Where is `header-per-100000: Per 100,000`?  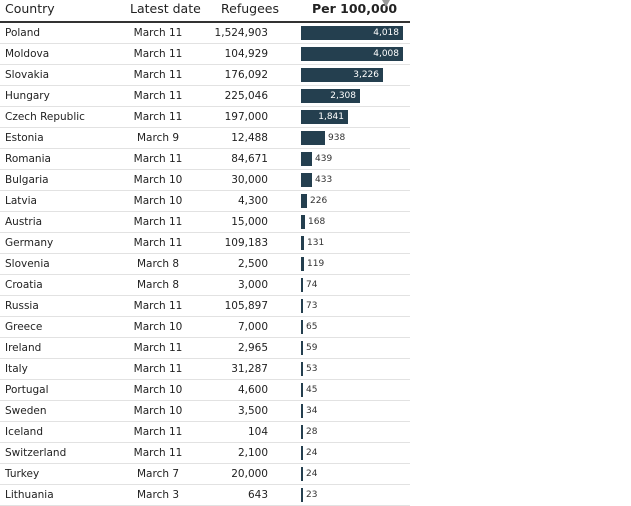
header-per-100000: Per 100,000 is located at coordinates (355, 8).